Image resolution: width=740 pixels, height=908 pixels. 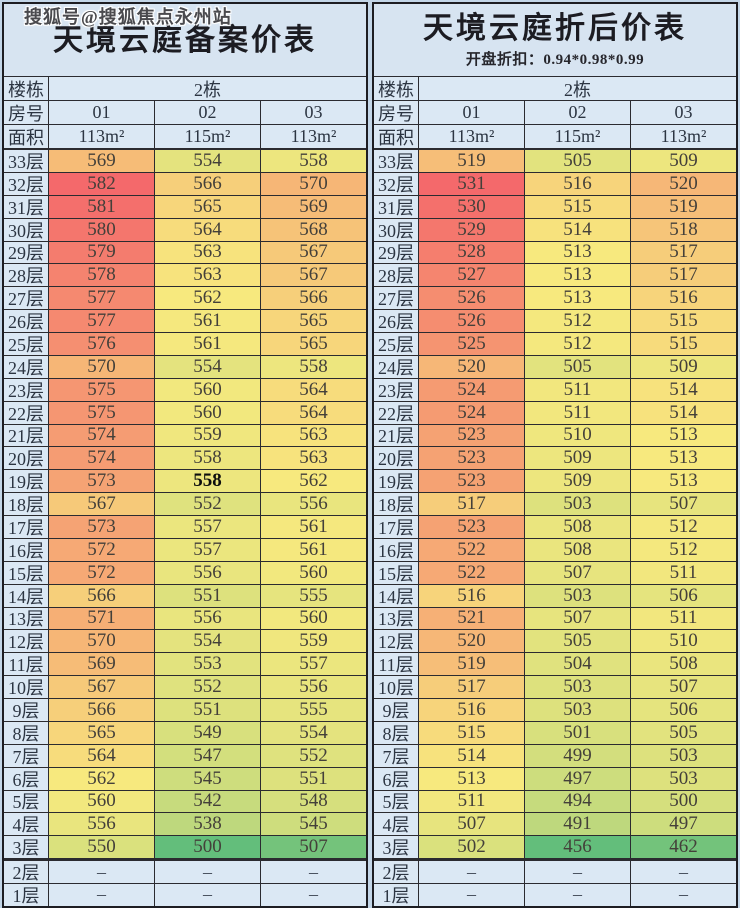 What do you see at coordinates (555, 596) in the screenshot?
I see `floor-row: 14层 516 503 506` at bounding box center [555, 596].